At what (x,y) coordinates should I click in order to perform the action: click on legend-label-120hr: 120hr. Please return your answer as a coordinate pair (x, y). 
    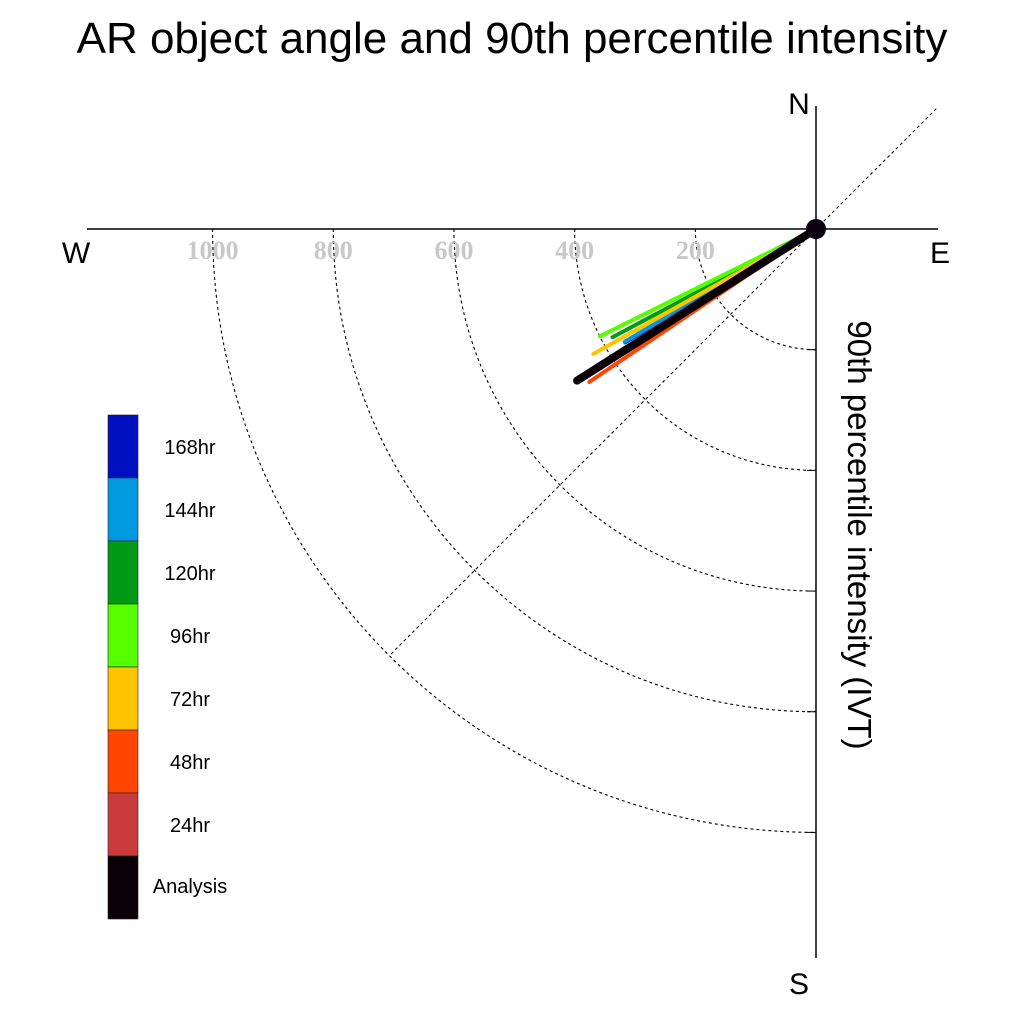
    Looking at the image, I should click on (189, 574).